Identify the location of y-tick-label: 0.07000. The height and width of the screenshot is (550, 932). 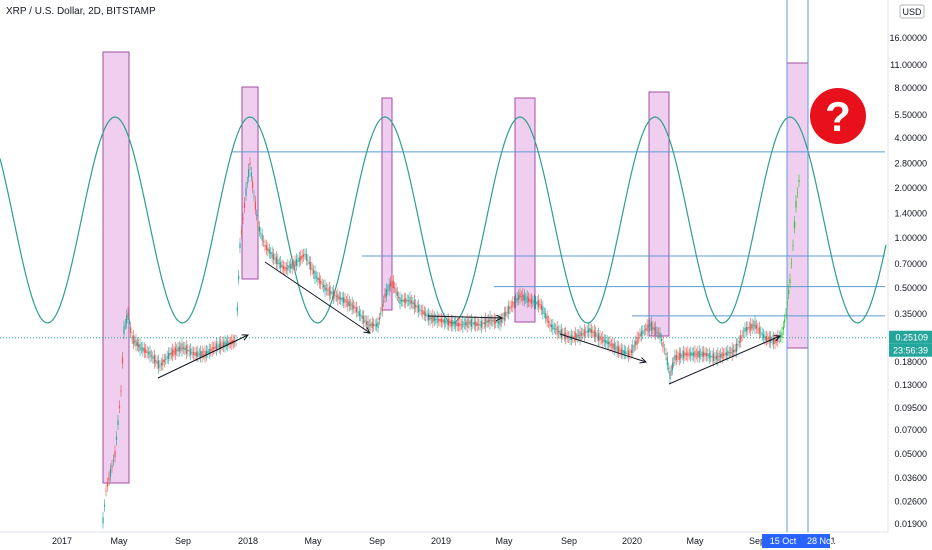
(910, 430).